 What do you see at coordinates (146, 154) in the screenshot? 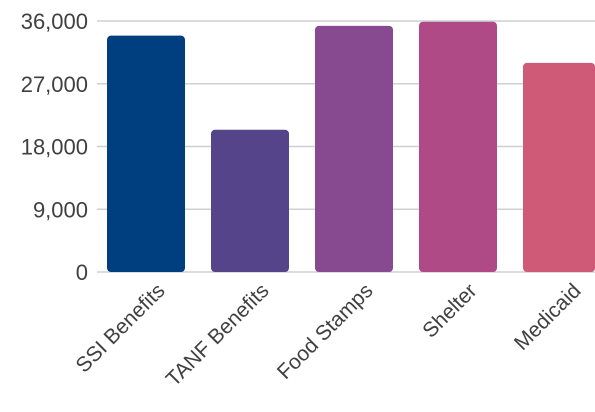
I see `bar-ssi-benefits` at bounding box center [146, 154].